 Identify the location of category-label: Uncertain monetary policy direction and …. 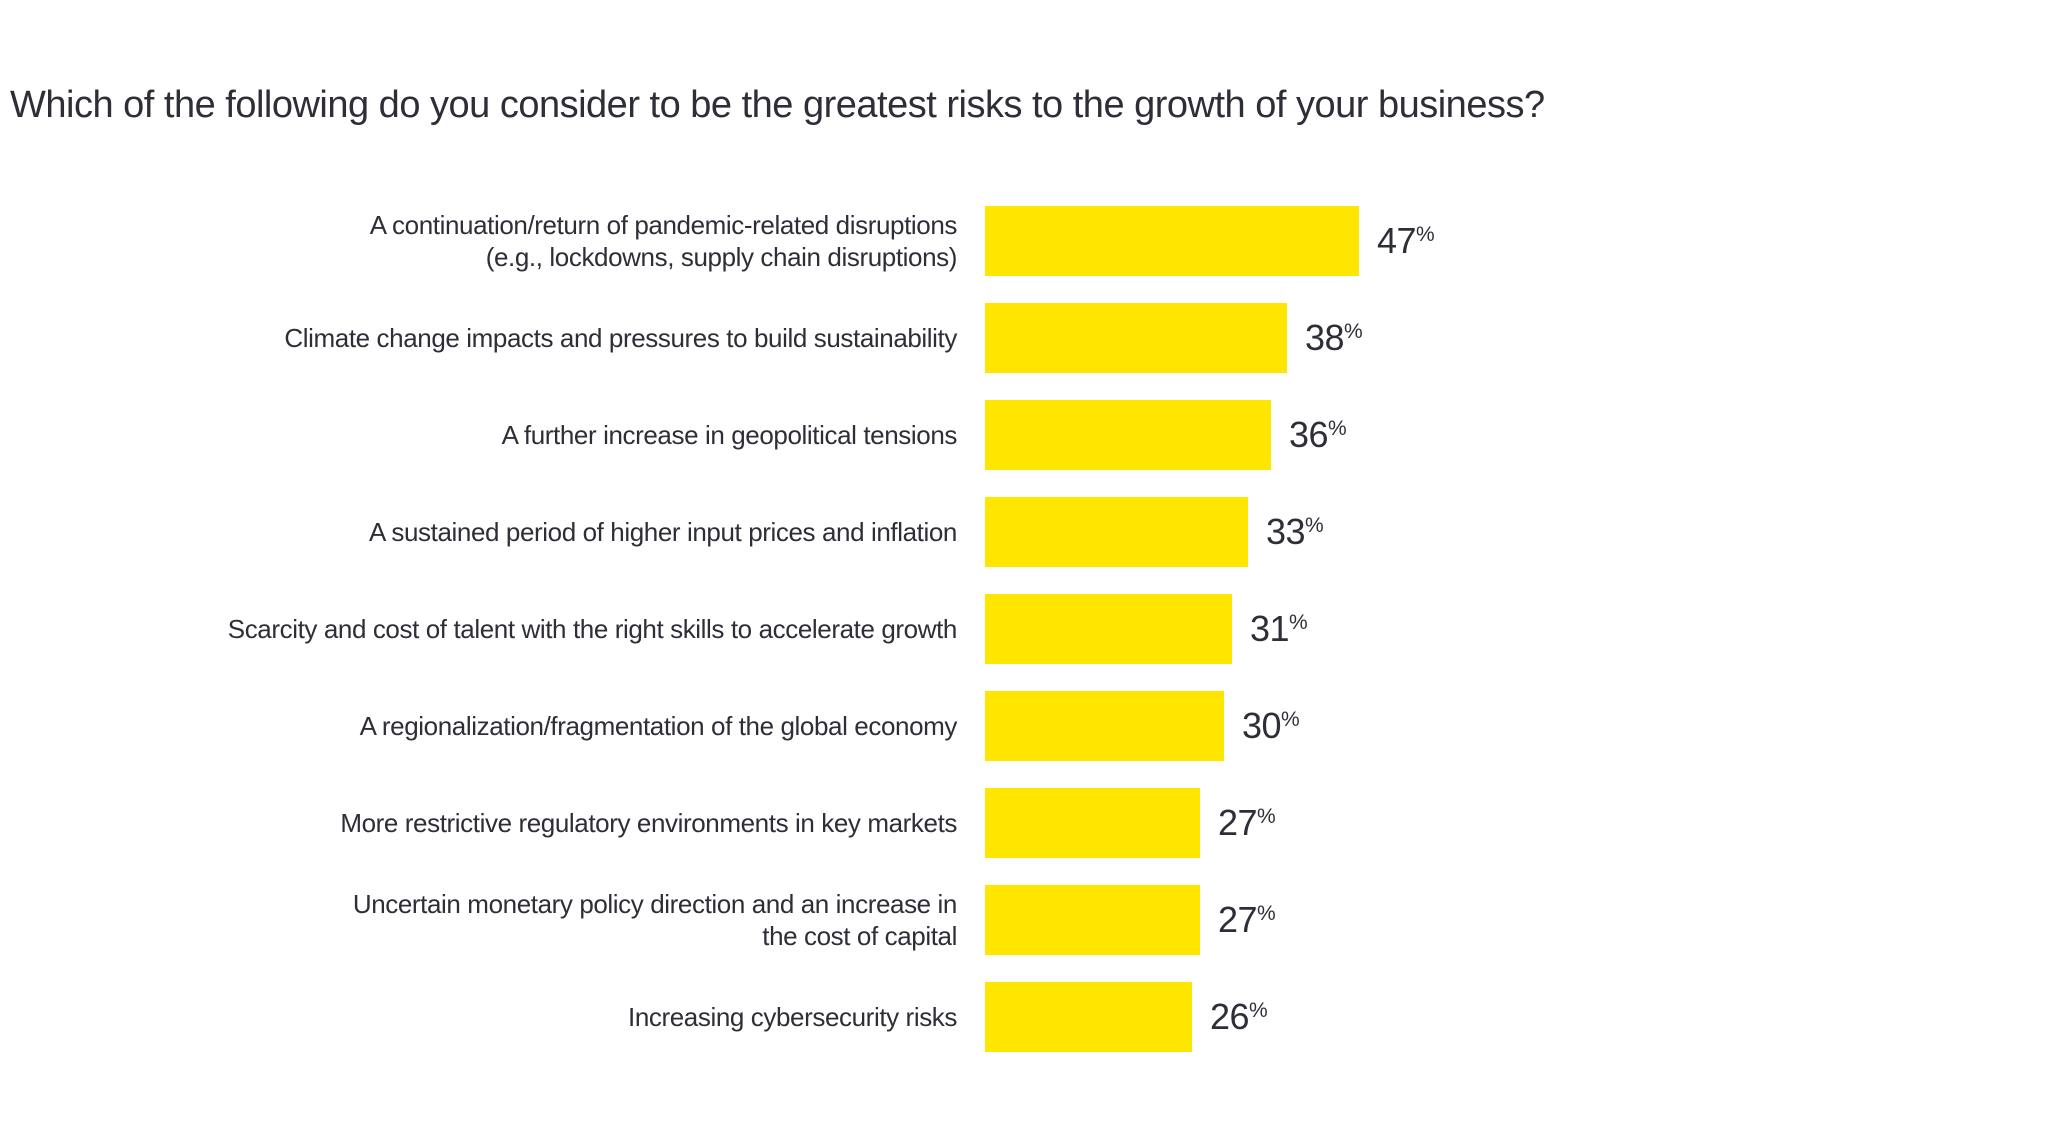
(655, 919).